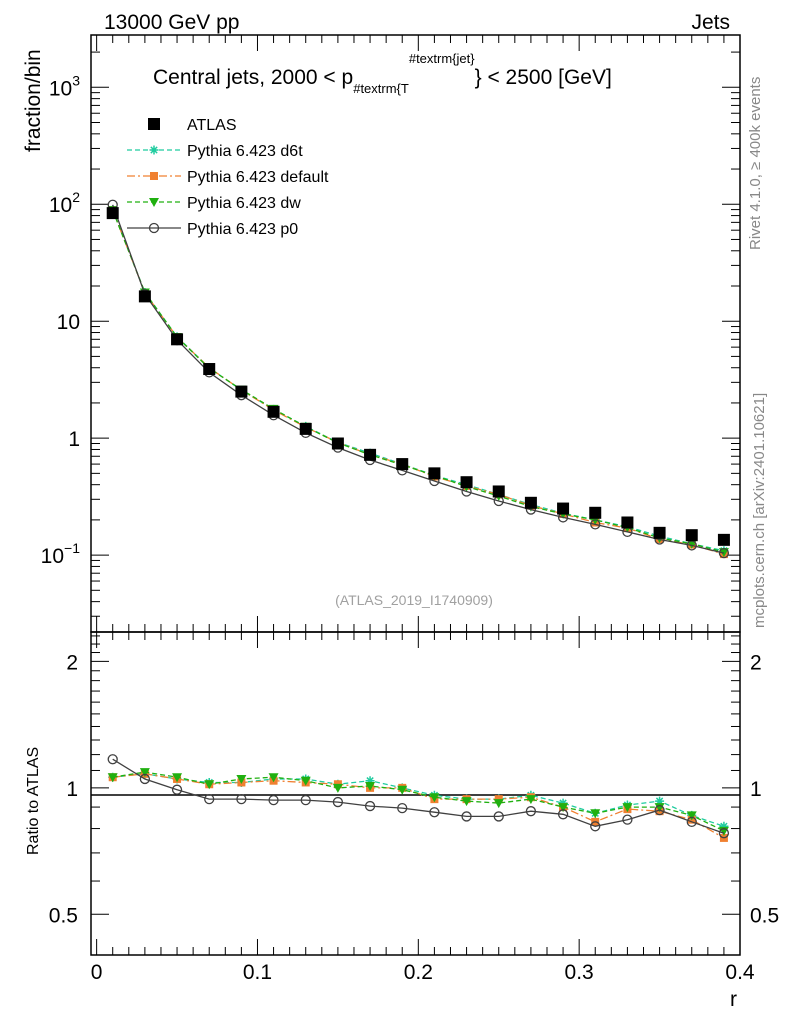 The width and height of the screenshot is (786, 1029). I want to click on x-tick-label: 0.4, so click(740, 972).